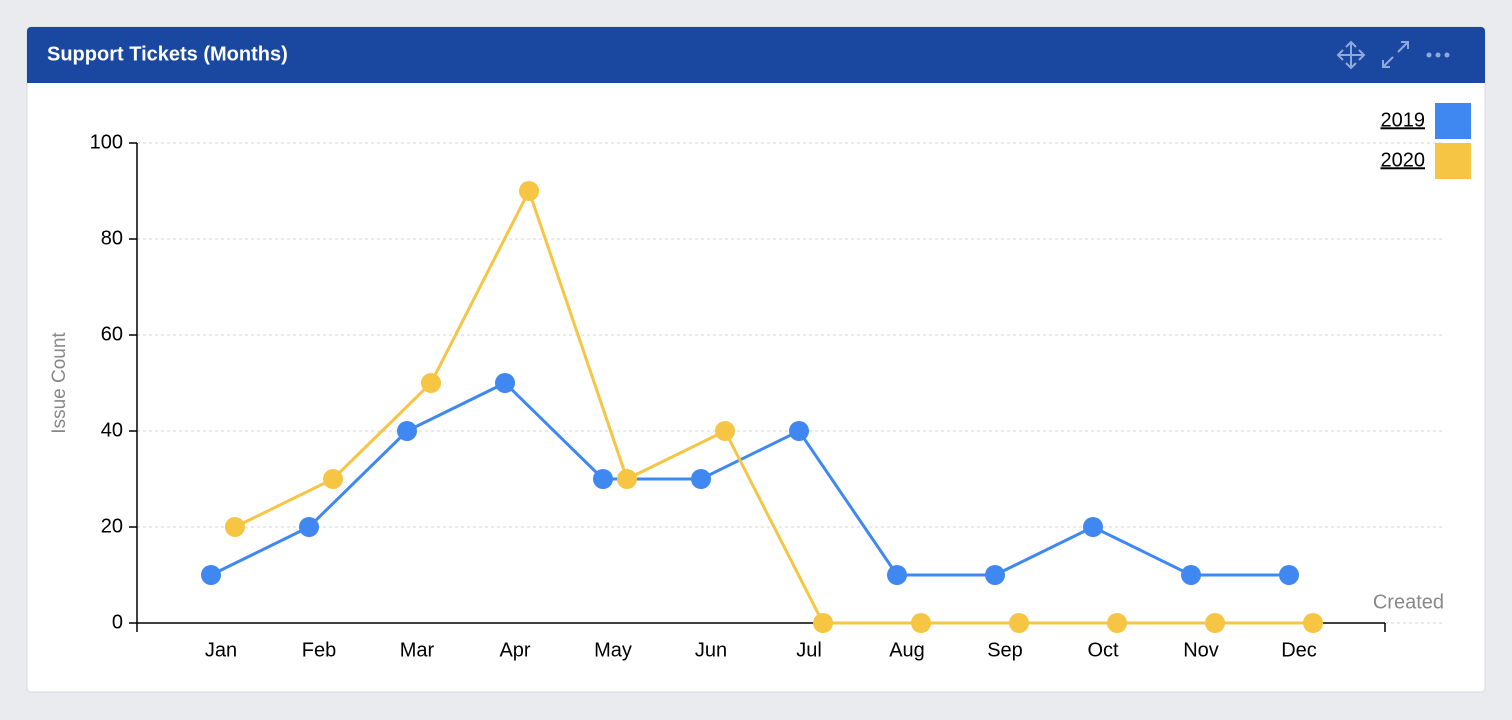 The image size is (1512, 720). I want to click on y-tick-label: 0, so click(117, 622).